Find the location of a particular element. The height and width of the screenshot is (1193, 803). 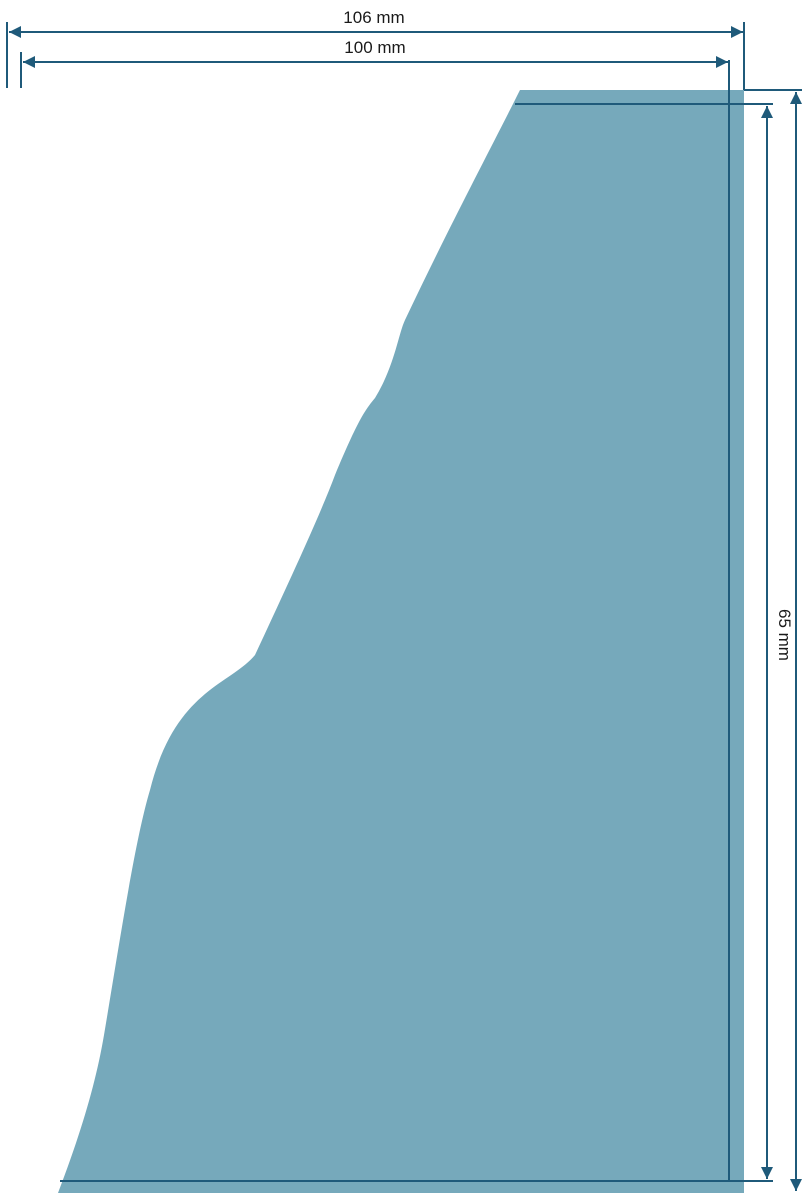

outer-width-label: 106 mm is located at coordinates (373, 17).